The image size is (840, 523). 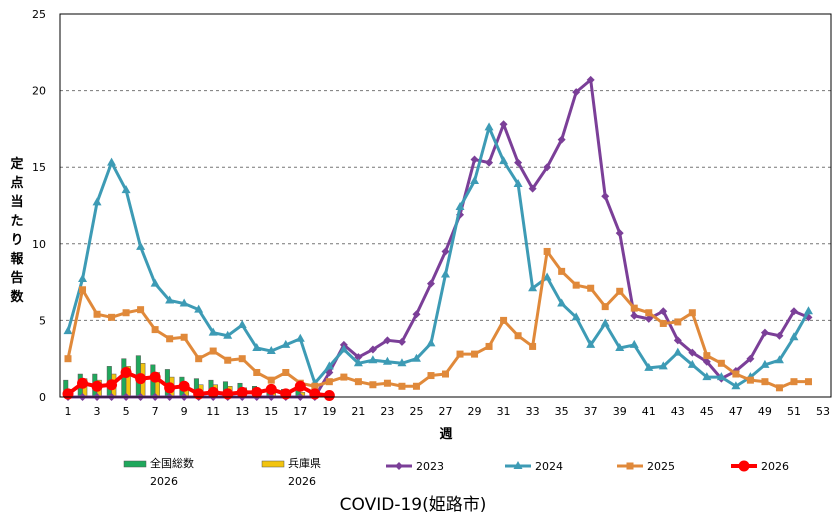 What do you see at coordinates (760, 466) in the screenshot?
I see `legend-item: 2026` at bounding box center [760, 466].